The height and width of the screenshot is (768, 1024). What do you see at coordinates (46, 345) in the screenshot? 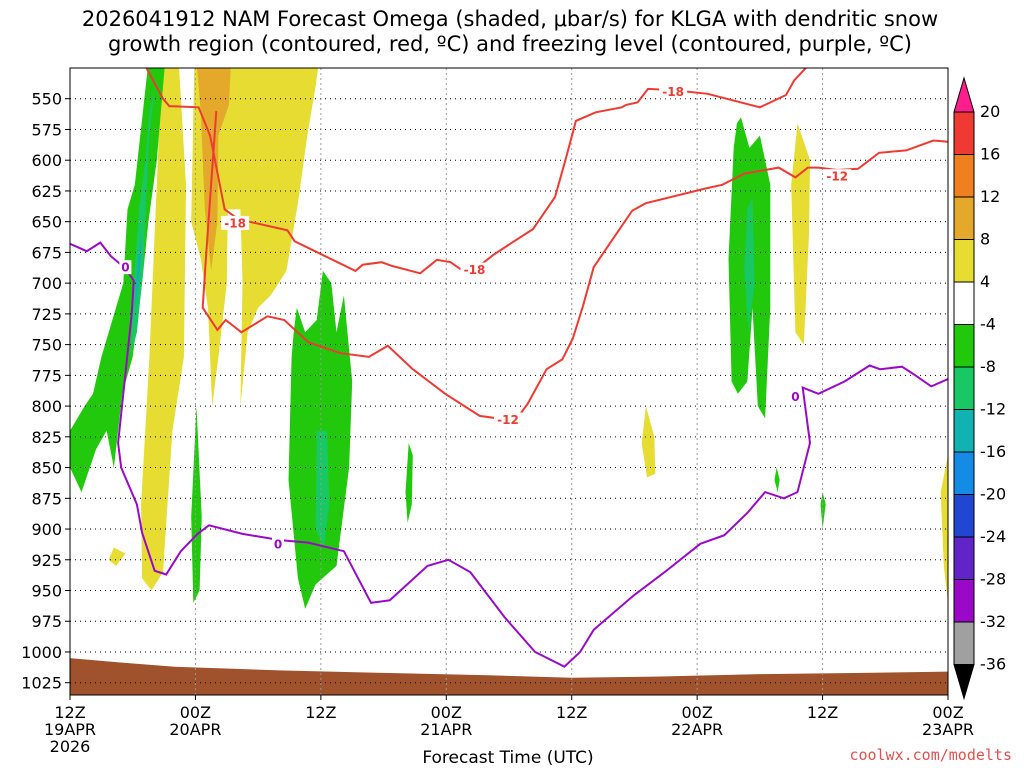
I see `y-tick-label: 750` at bounding box center [46, 345].